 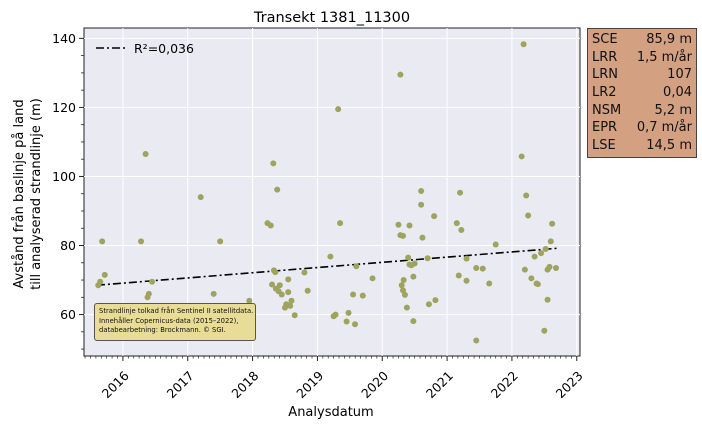 I want to click on x-tick-label: 2016, so click(x=115, y=384).